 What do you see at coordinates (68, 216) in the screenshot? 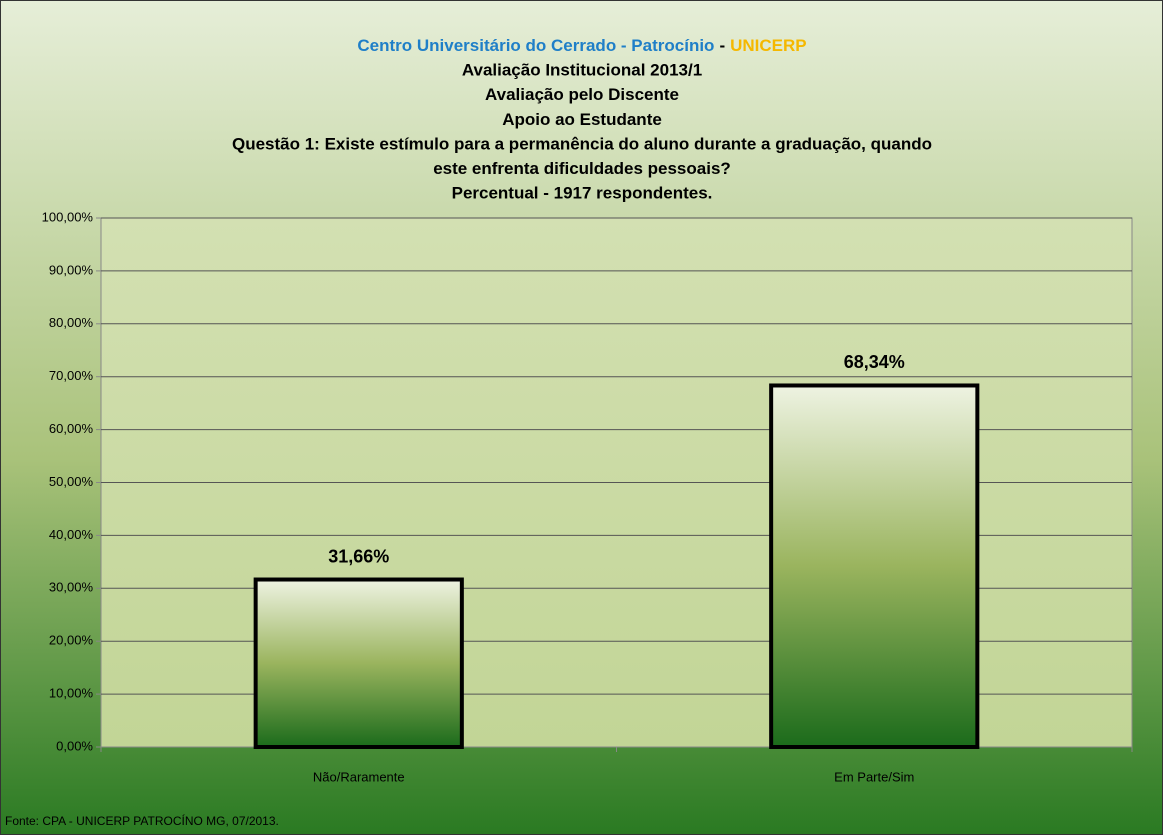
I see `y-tick-label: 100,00%` at bounding box center [68, 216].